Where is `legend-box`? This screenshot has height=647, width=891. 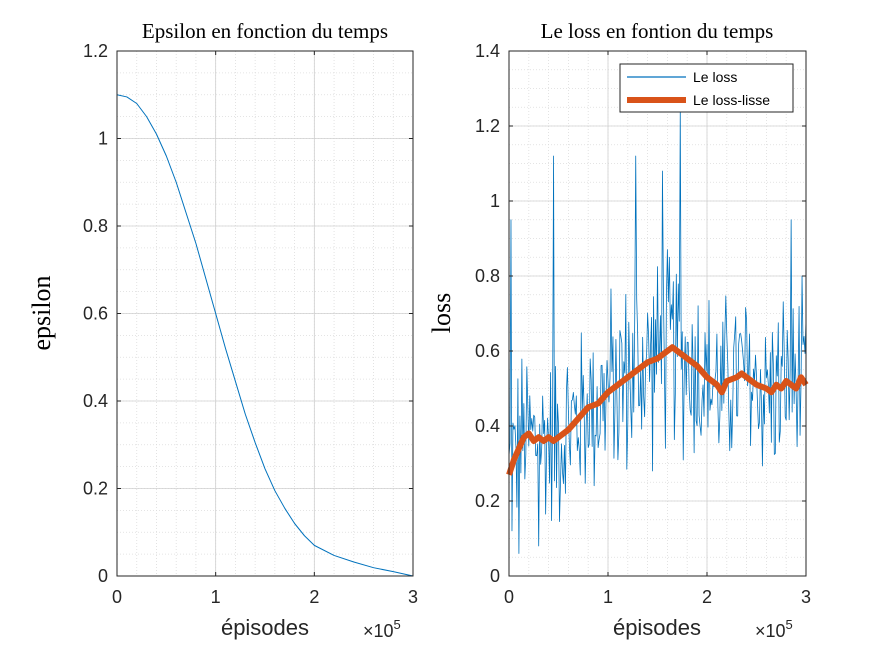
legend-box is located at coordinates (706, 88).